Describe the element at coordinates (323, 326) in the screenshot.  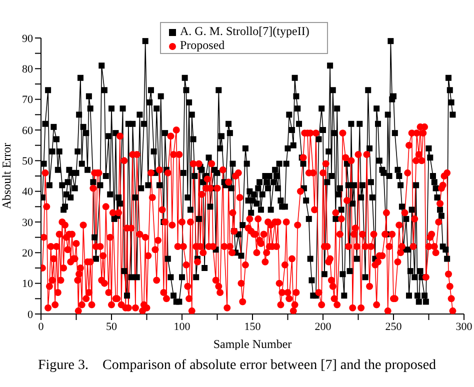
I see `x-tick-label: 200` at that location.